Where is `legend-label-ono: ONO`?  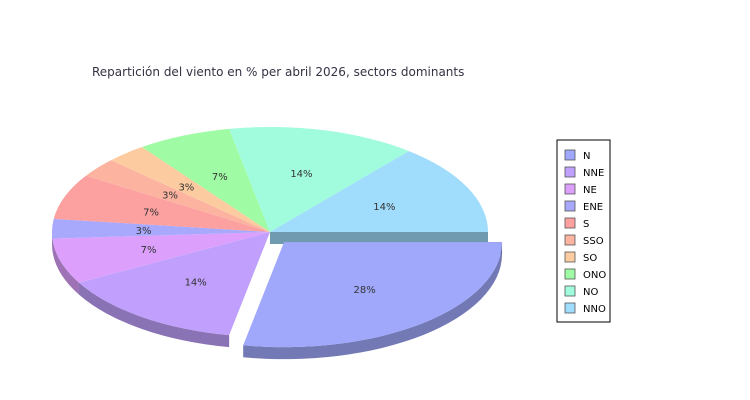 legend-label-ono: ONO is located at coordinates (594, 275).